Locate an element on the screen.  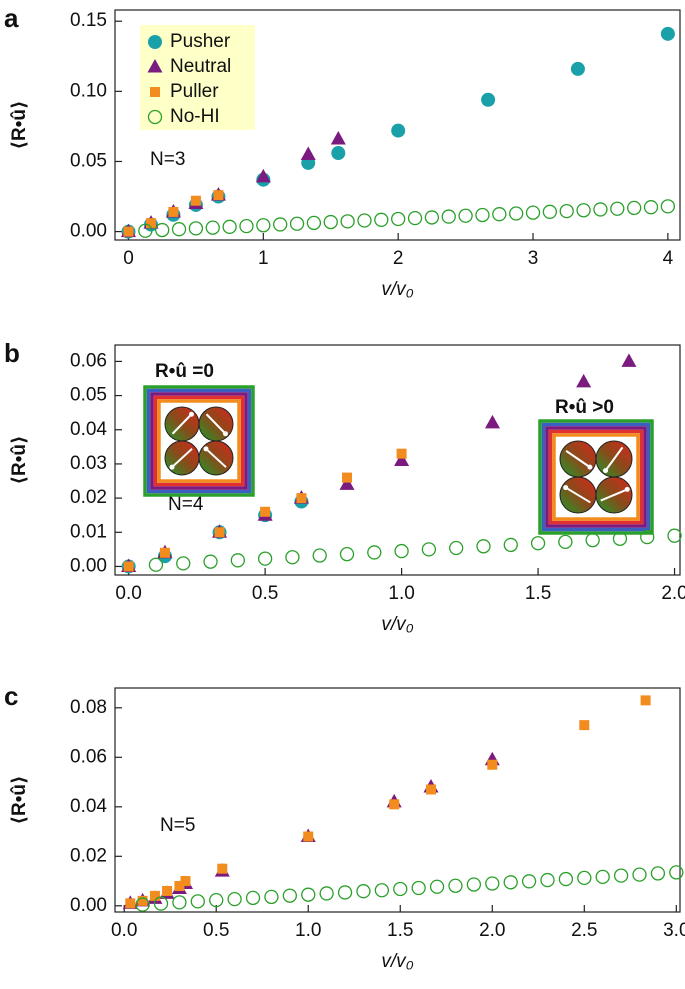
y-tick-label: 0.02 is located at coordinates (88, 855).